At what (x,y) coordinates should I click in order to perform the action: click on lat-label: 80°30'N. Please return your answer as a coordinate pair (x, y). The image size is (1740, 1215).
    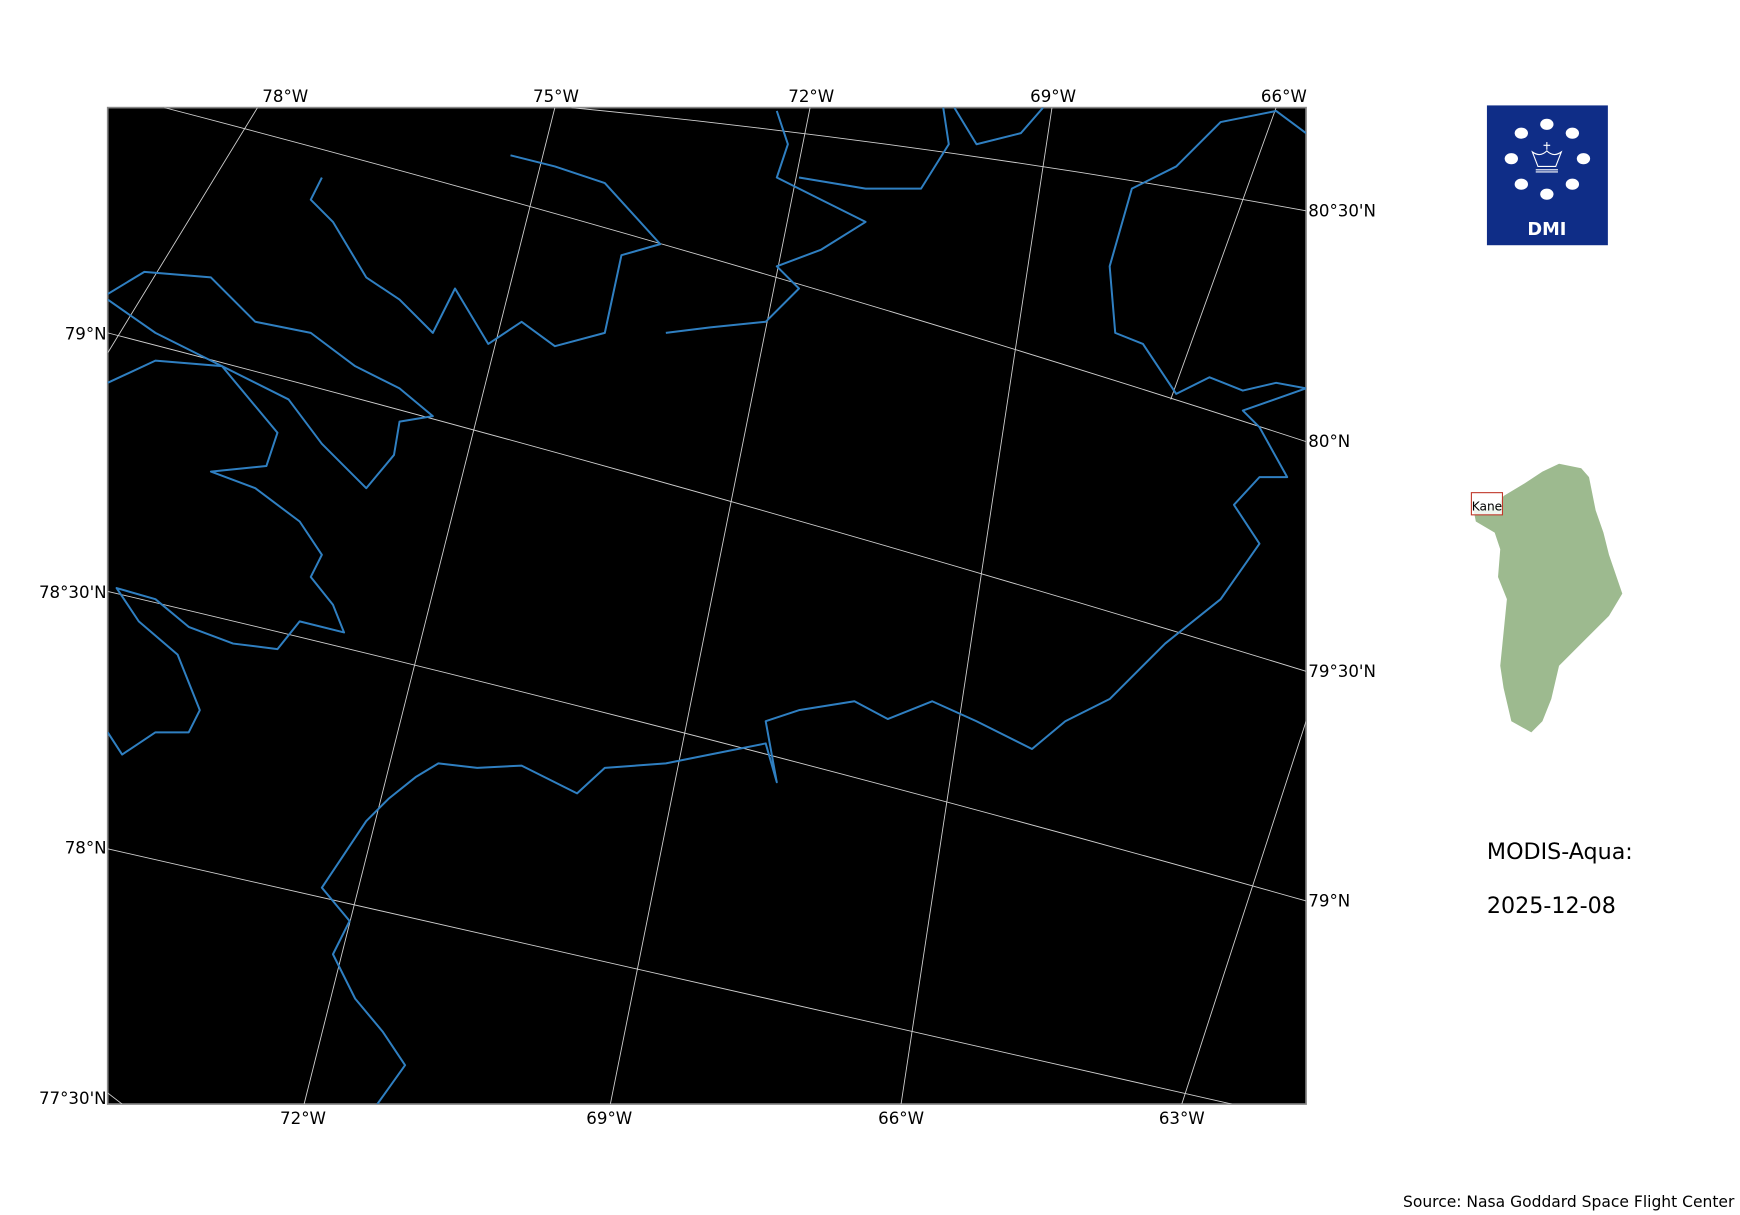
    Looking at the image, I should click on (1342, 210).